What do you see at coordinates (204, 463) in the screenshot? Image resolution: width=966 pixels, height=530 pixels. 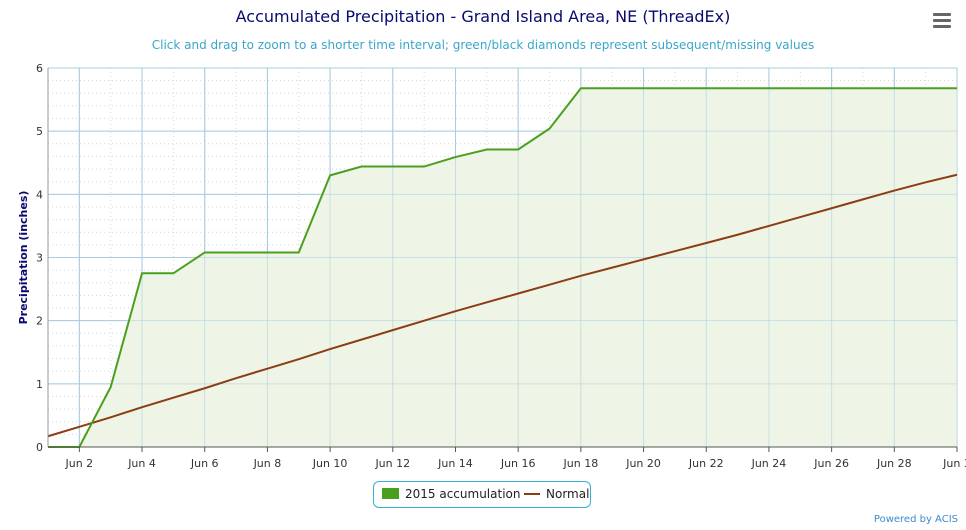 I see `x-tick-label: Jun 6` at bounding box center [204, 463].